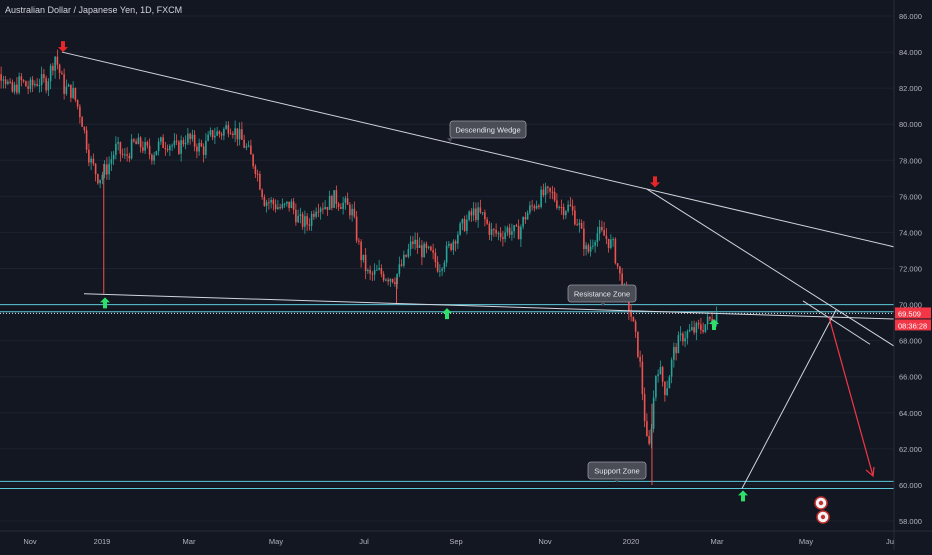 Image resolution: width=932 pixels, height=555 pixels. What do you see at coordinates (910, 449) in the screenshot?
I see `y-tick-label: 62.000` at bounding box center [910, 449].